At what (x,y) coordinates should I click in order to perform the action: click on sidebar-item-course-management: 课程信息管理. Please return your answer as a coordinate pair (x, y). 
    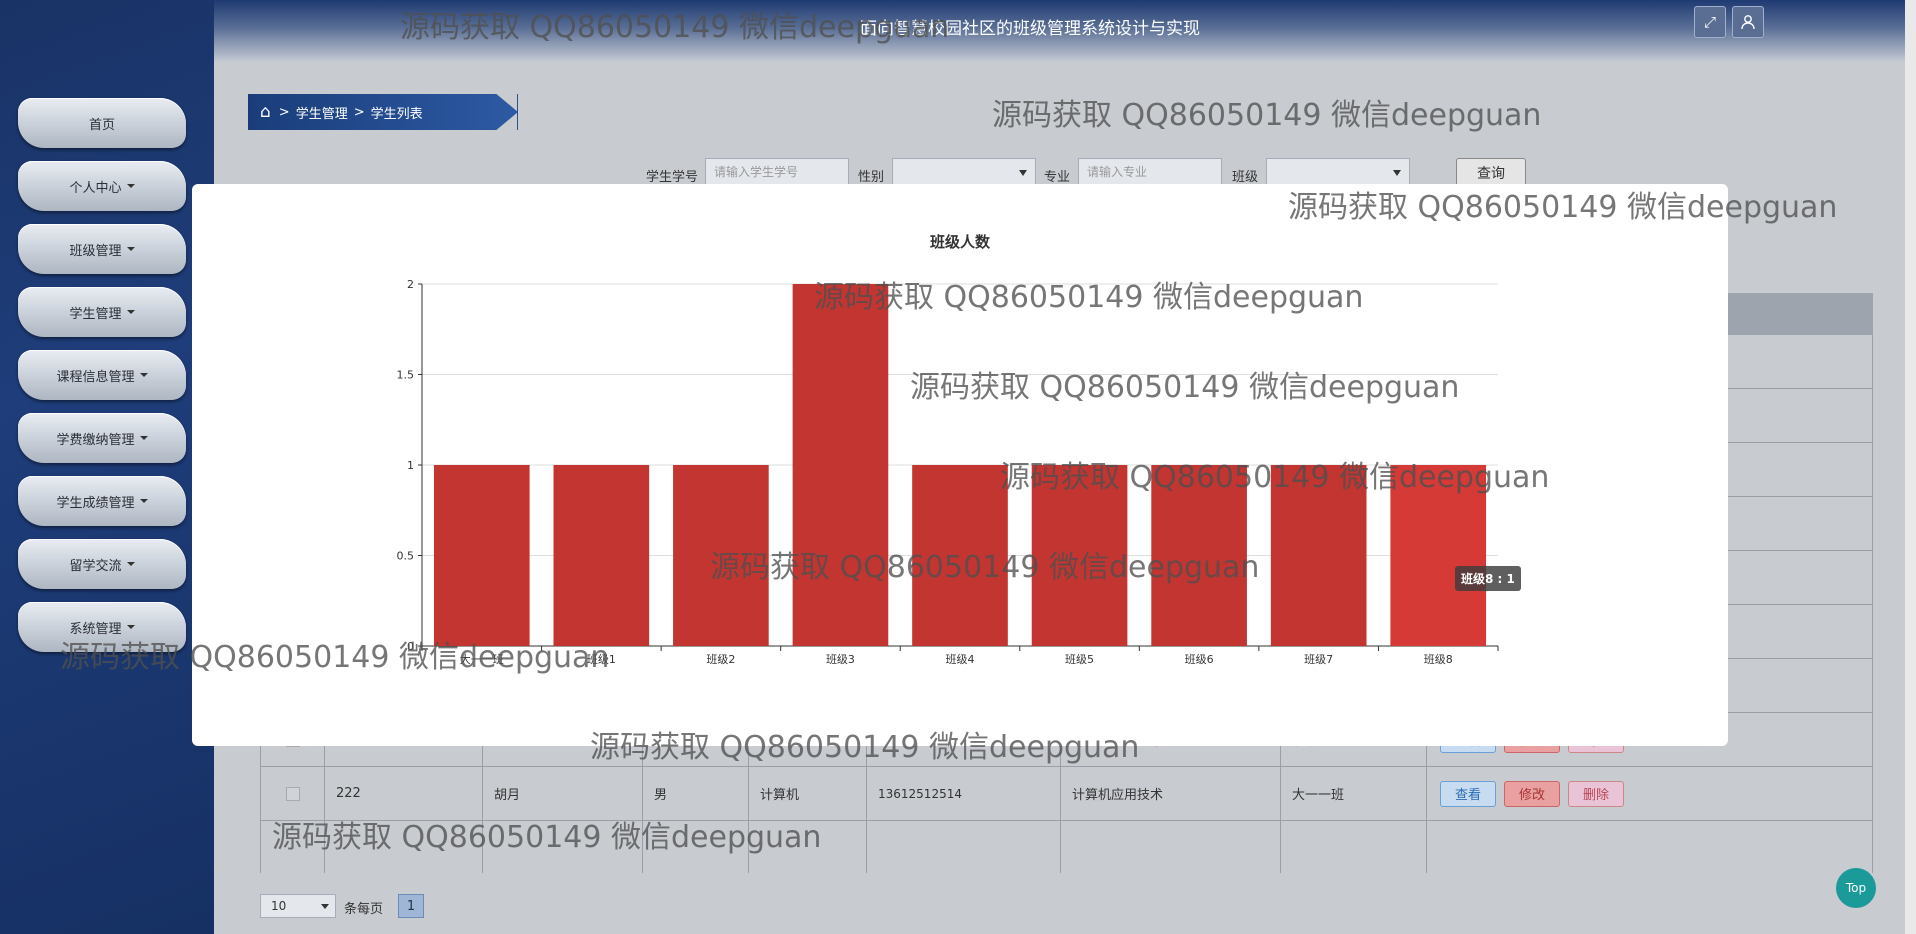
    Looking at the image, I should click on (102, 375).